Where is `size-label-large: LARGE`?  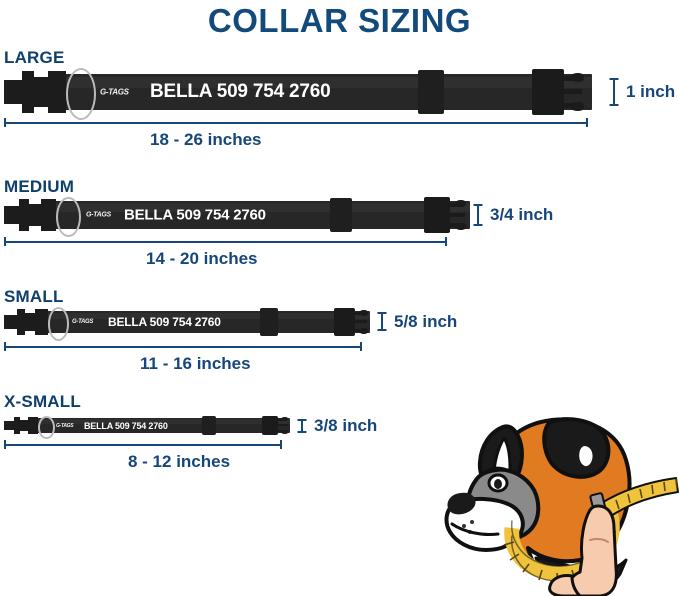
size-label-large: LARGE is located at coordinates (34, 57).